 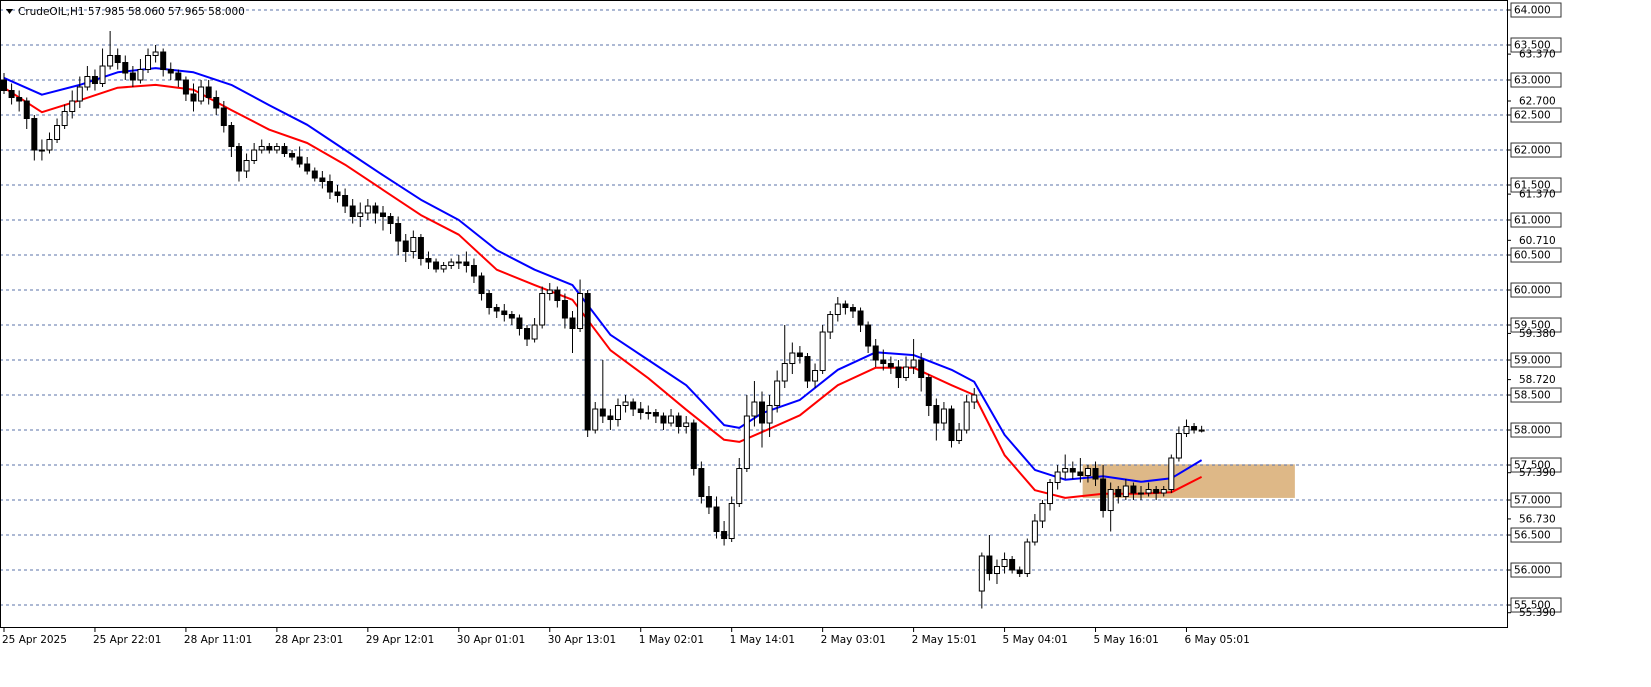 What do you see at coordinates (1537, 55) in the screenshot?
I see `y-minor-label: 63.370` at bounding box center [1537, 55].